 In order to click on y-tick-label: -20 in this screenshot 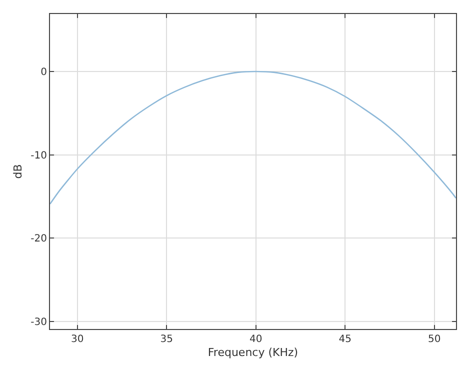, I will do `click(38, 239)`.